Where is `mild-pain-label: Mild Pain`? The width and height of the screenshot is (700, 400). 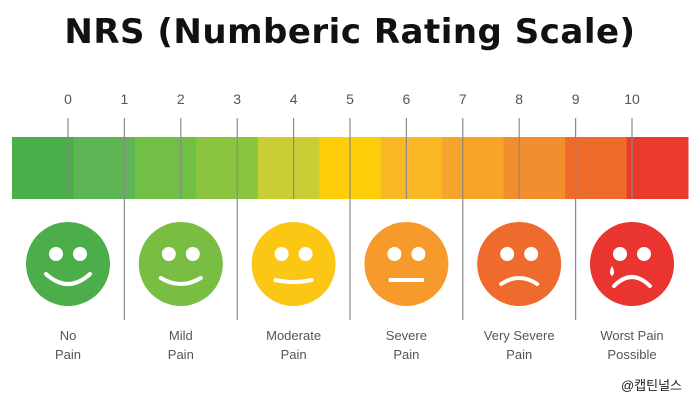 mild-pain-label: Mild Pain is located at coordinates (181, 345).